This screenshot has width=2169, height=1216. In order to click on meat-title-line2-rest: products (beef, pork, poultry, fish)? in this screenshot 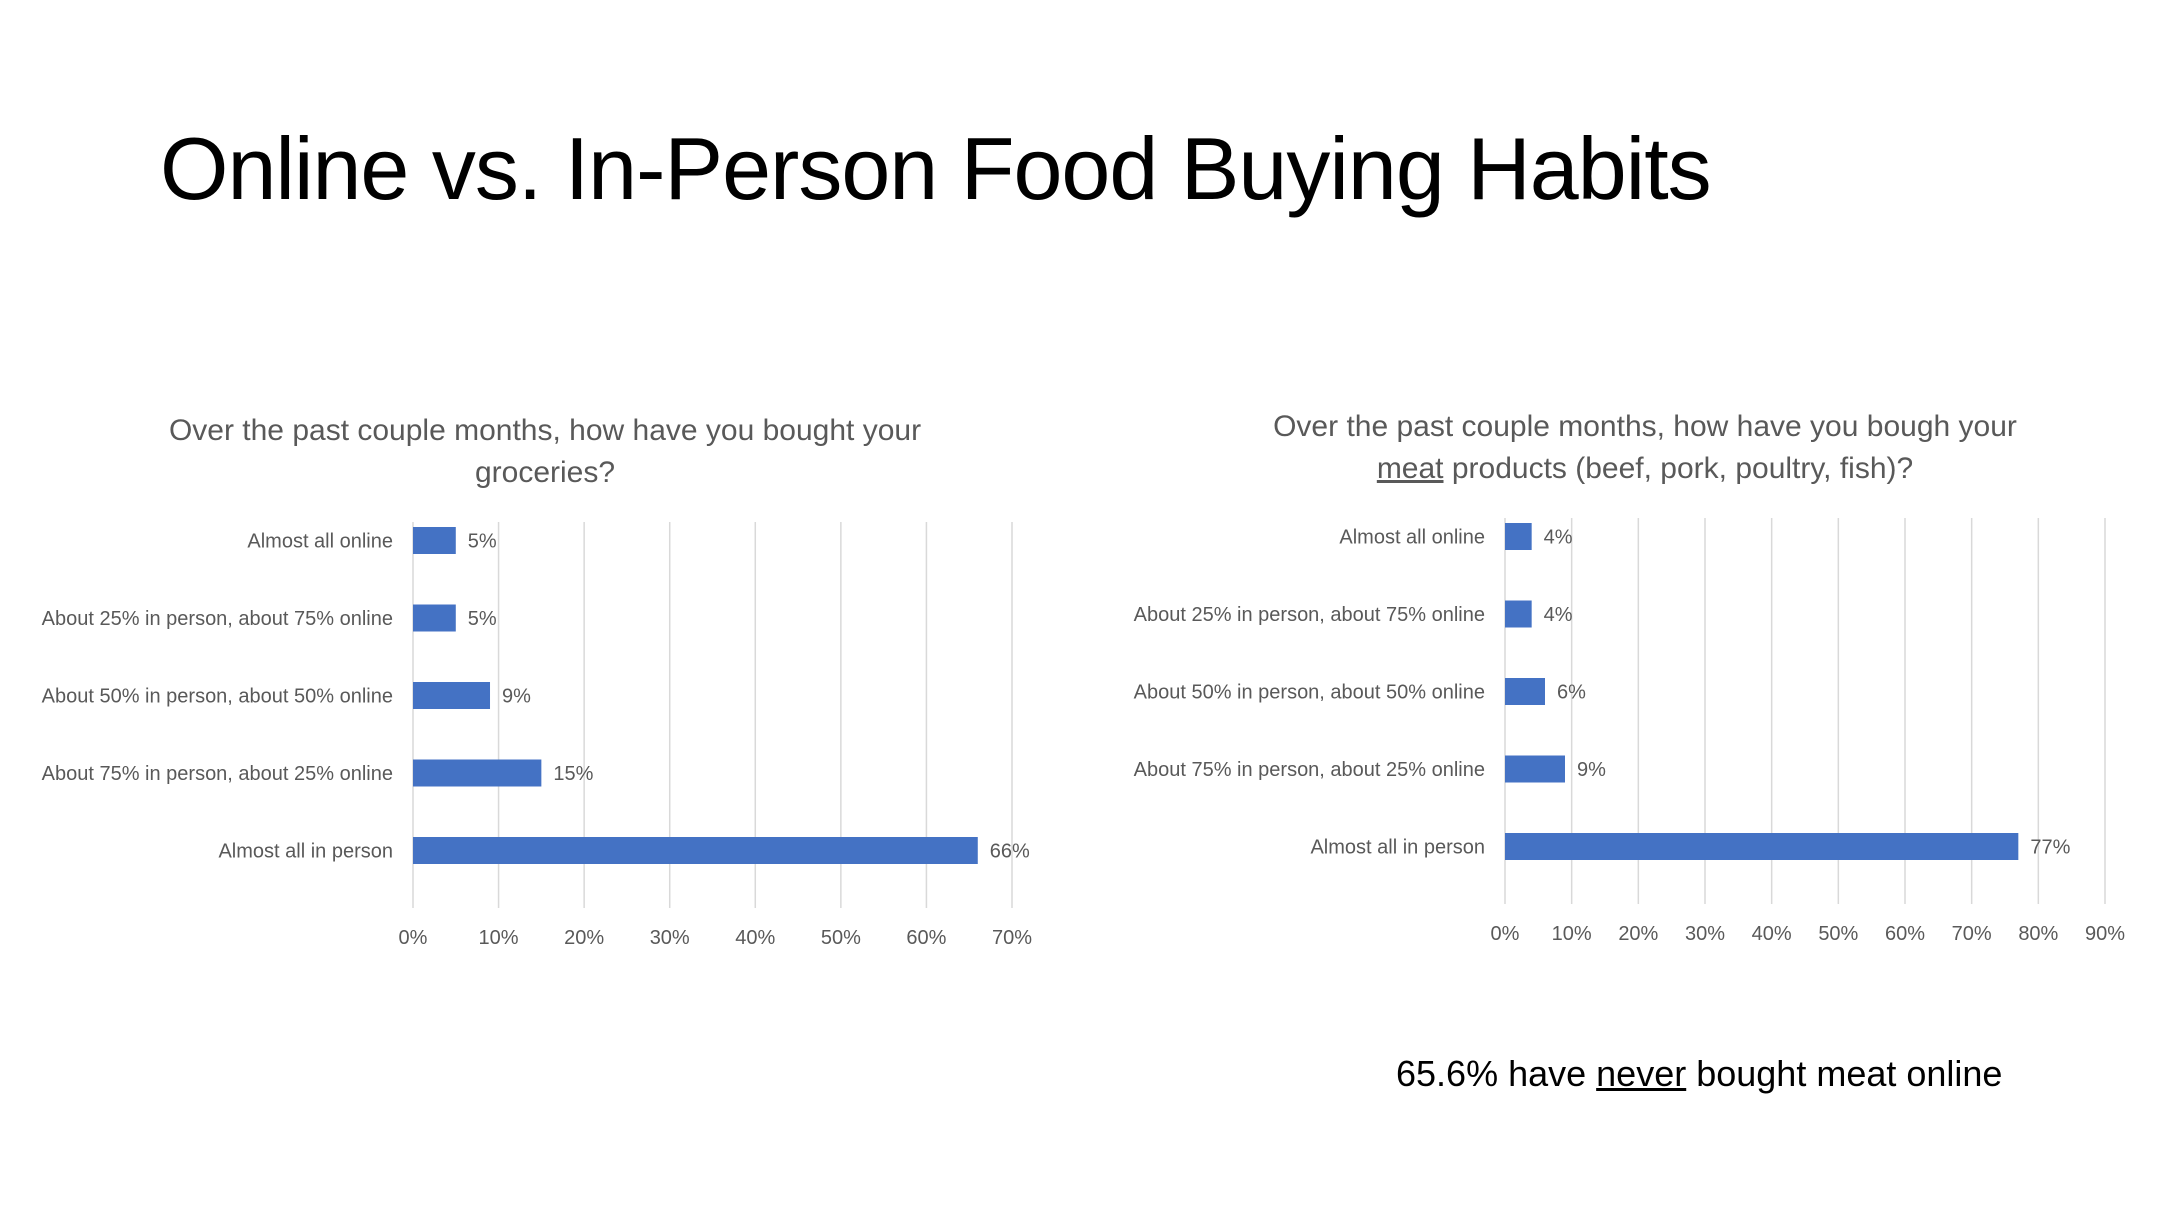, I will do `click(1678, 468)`.